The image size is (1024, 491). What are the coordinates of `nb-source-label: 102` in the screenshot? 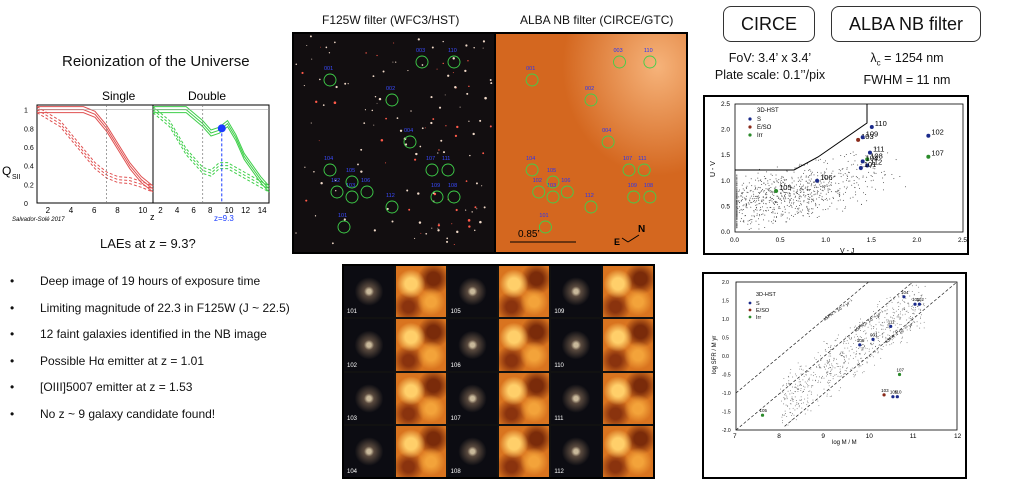 It's located at (537, 181).